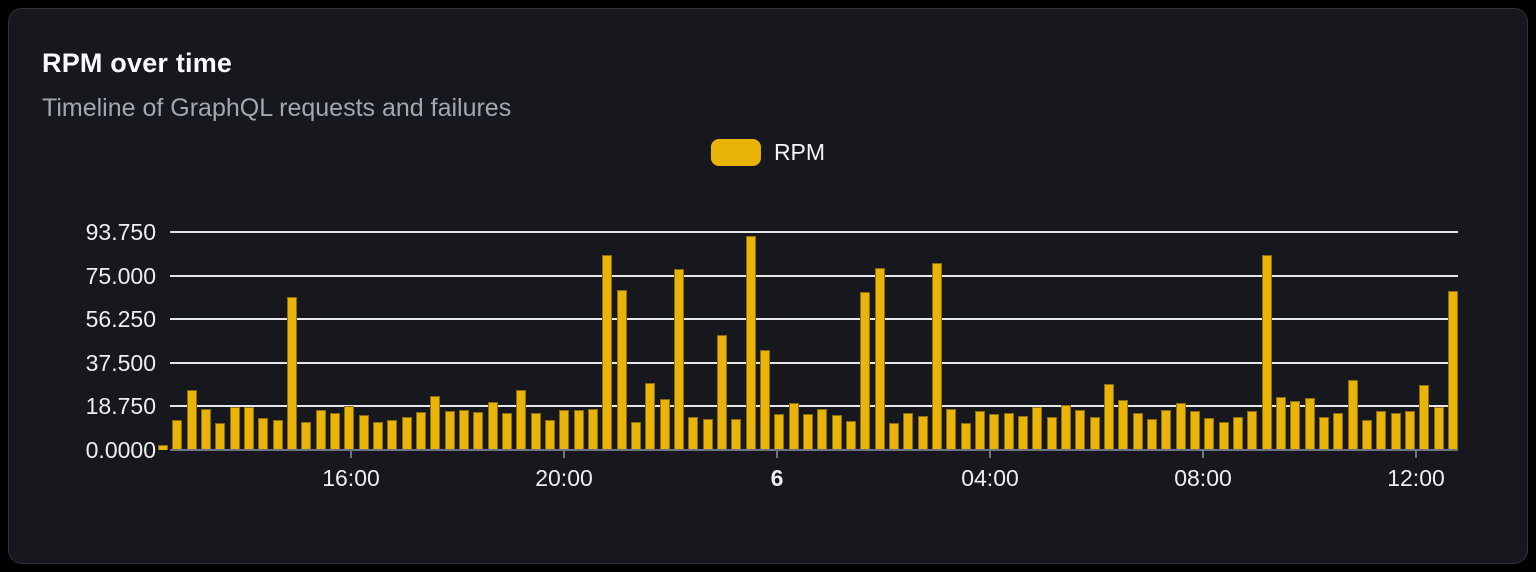  I want to click on x-axis-tick-mark, so click(990, 454).